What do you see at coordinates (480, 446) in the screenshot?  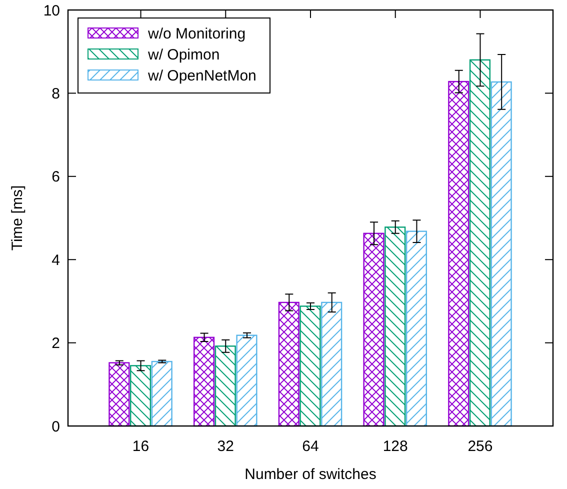 I see `x-tick-label: 256` at bounding box center [480, 446].